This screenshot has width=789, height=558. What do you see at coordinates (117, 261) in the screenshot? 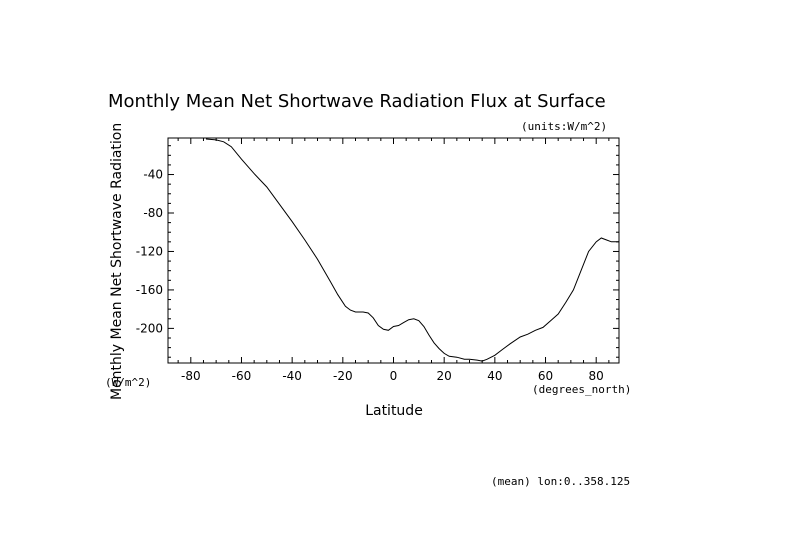
I see `y-axis-label: Monthly Mean Net Shortwave Radiation` at bounding box center [117, 261].